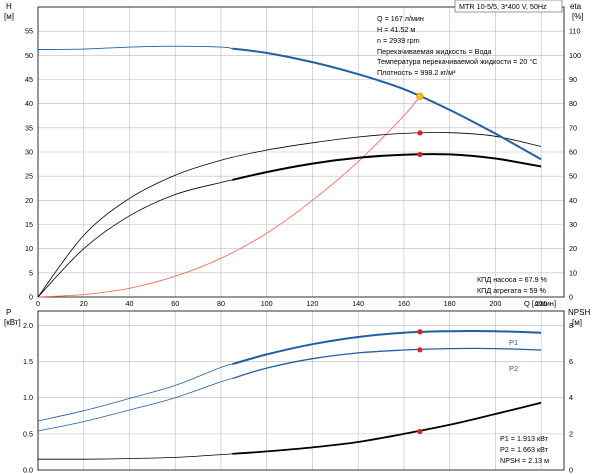 The height and width of the screenshot is (474, 600). I want to click on bottom-y-left-tick-label: 0.5, so click(28, 433).